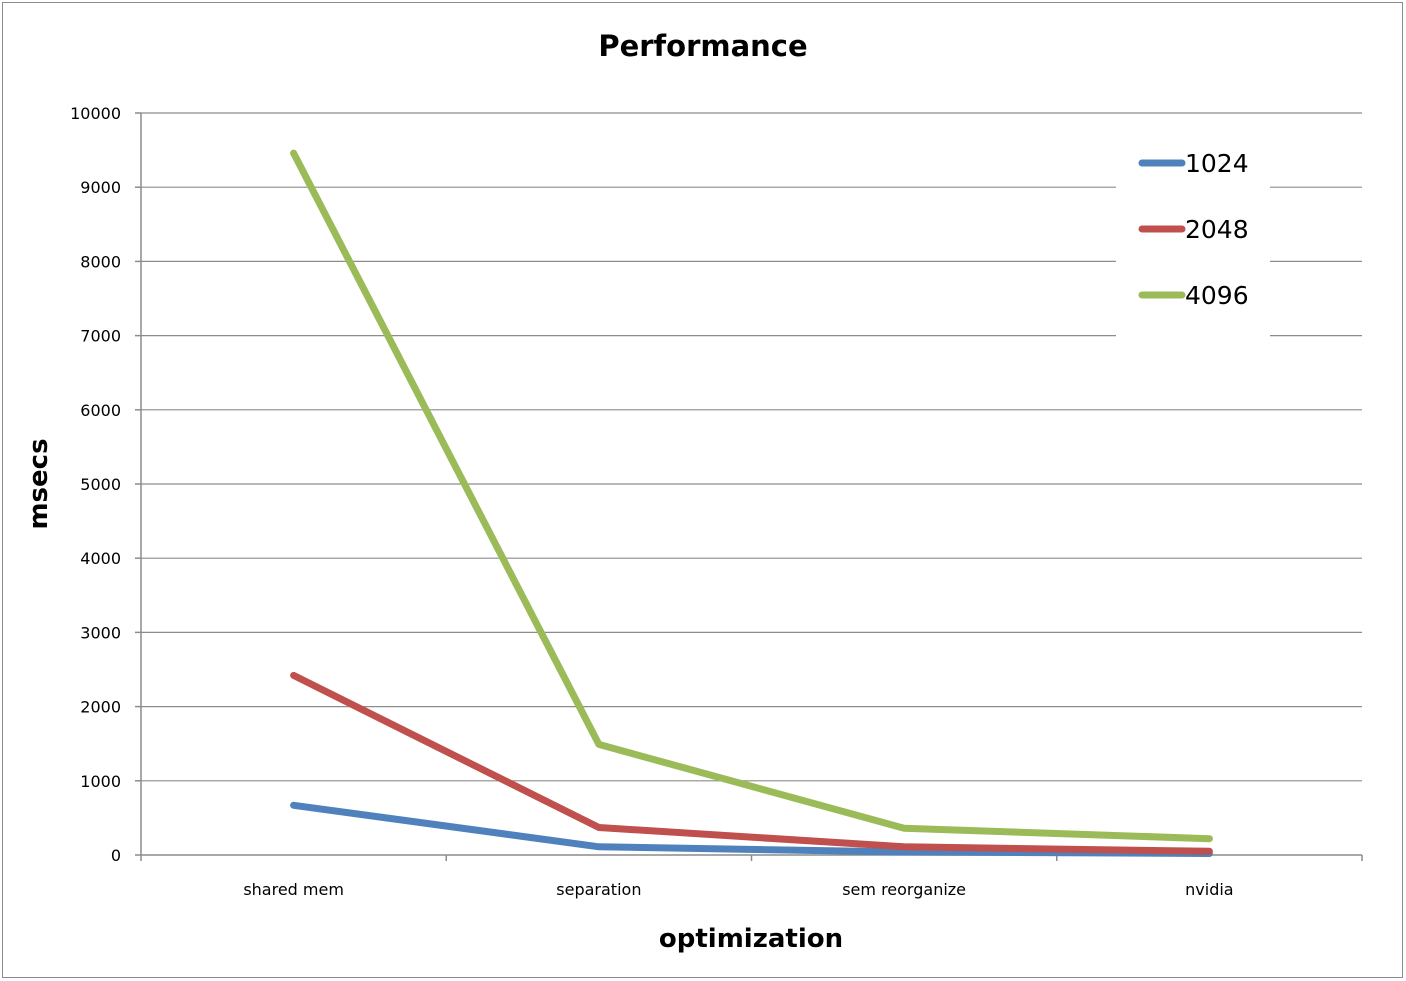 Image resolution: width=1406 pixels, height=981 pixels. What do you see at coordinates (39, 483) in the screenshot?
I see `y-axis-title: msecs` at bounding box center [39, 483].